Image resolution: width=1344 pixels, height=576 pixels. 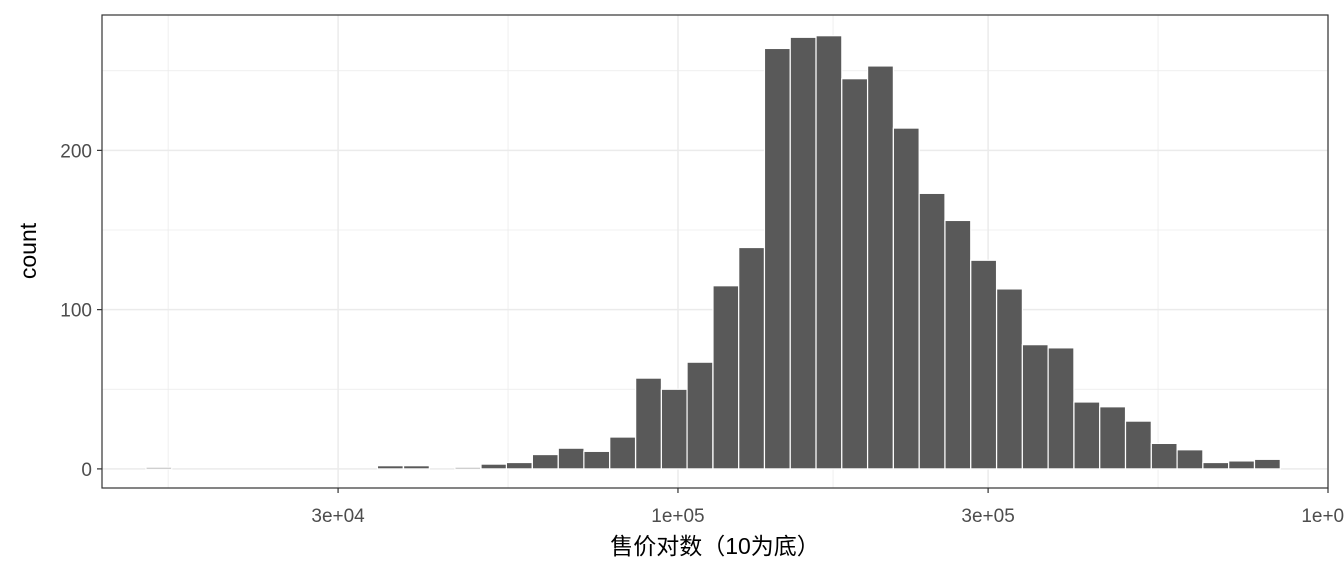 I want to click on y-tick-label: 200, so click(x=76, y=151).